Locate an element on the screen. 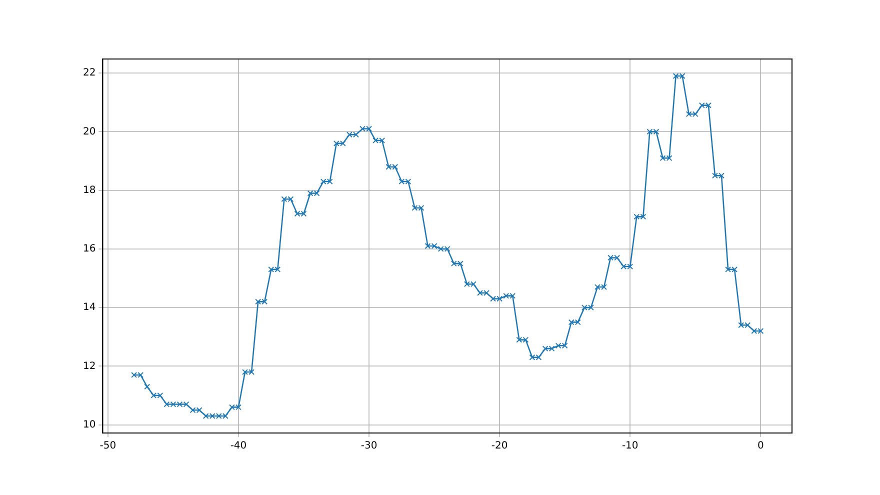 The width and height of the screenshot is (880, 495). y-tick-label: 12 is located at coordinates (89, 366).